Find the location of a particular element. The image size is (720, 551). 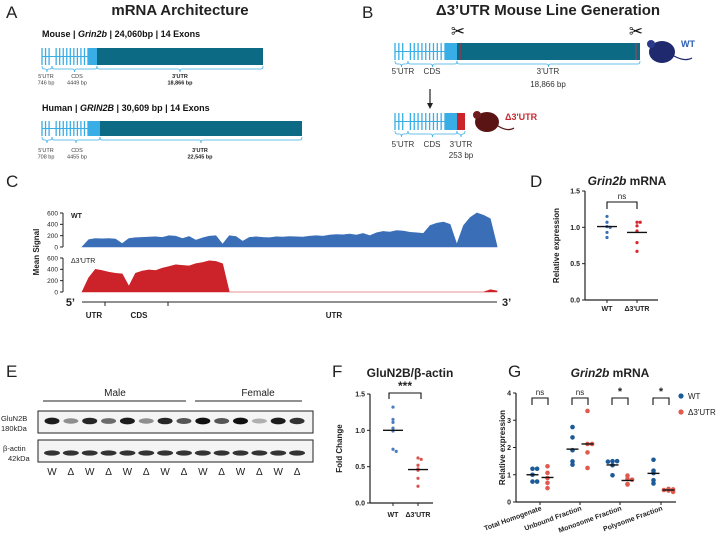

cds-length: 4449 bp is located at coordinates (77, 84).